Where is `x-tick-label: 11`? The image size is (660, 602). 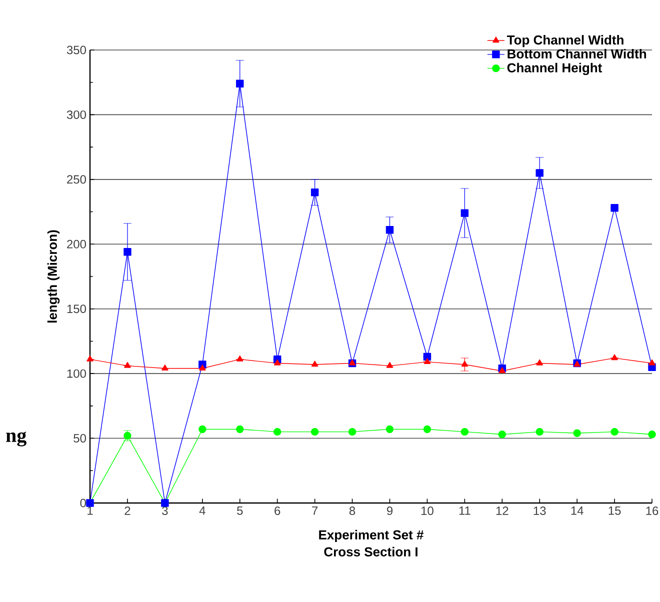 x-tick-label: 11 is located at coordinates (464, 510).